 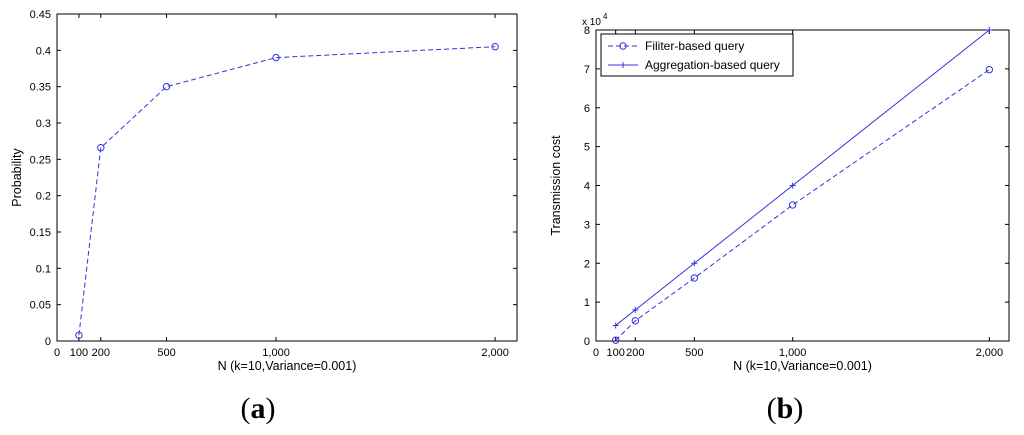 I want to click on y-tick-label: 0.3, so click(x=43, y=124).